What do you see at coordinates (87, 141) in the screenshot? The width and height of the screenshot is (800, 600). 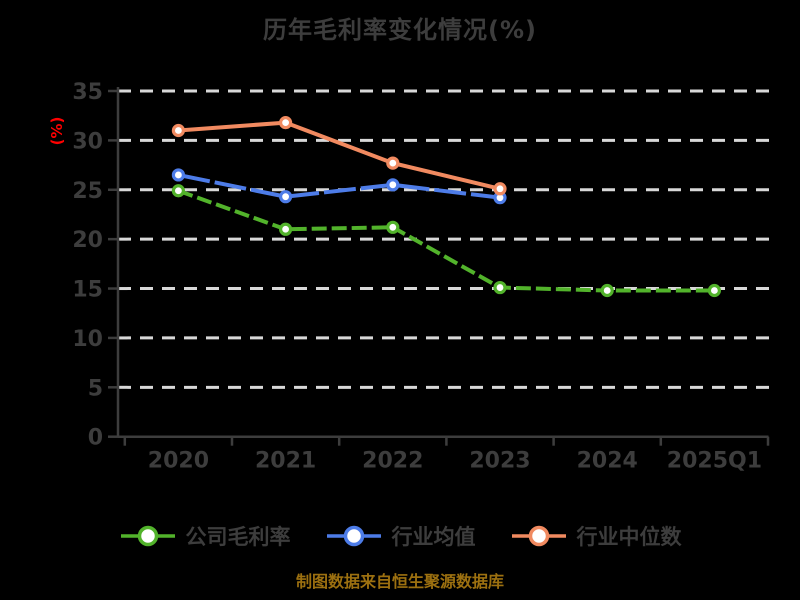 I see `y-tick-label: 30` at bounding box center [87, 141].